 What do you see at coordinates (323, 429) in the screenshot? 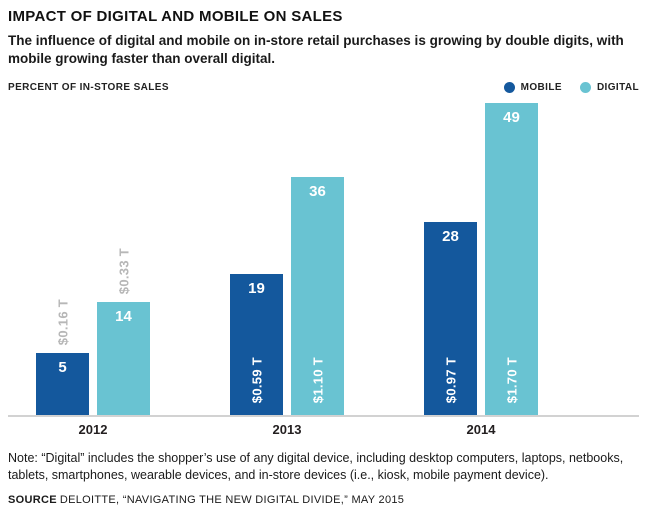
I see `x-axis-labels: 2012 2013 2014` at bounding box center [323, 429].